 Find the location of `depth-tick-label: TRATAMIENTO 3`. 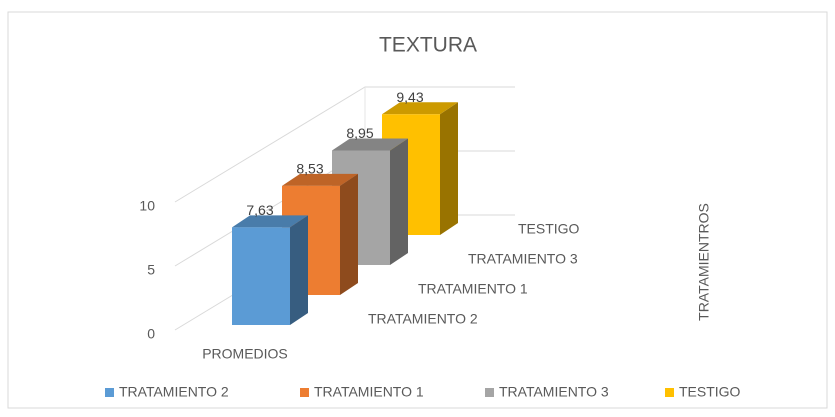

depth-tick-label: TRATAMIENTO 3 is located at coordinates (523, 259).